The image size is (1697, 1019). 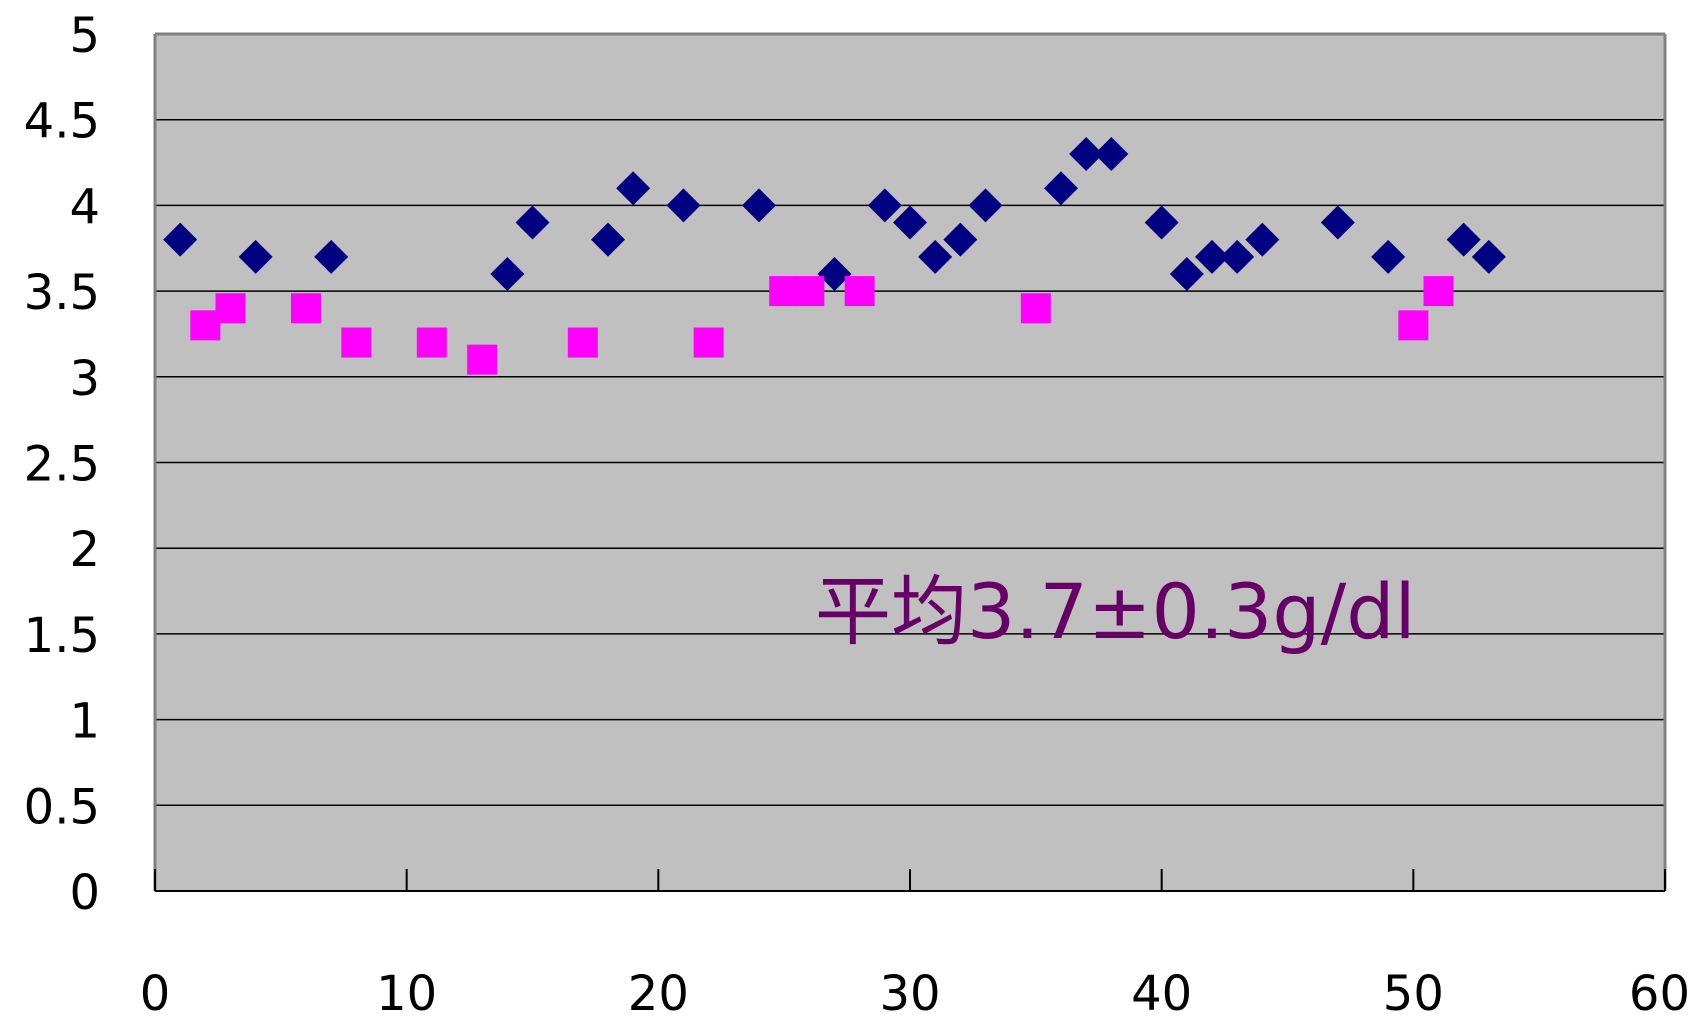 I want to click on y-tick-label-2: 2, so click(x=84, y=550).